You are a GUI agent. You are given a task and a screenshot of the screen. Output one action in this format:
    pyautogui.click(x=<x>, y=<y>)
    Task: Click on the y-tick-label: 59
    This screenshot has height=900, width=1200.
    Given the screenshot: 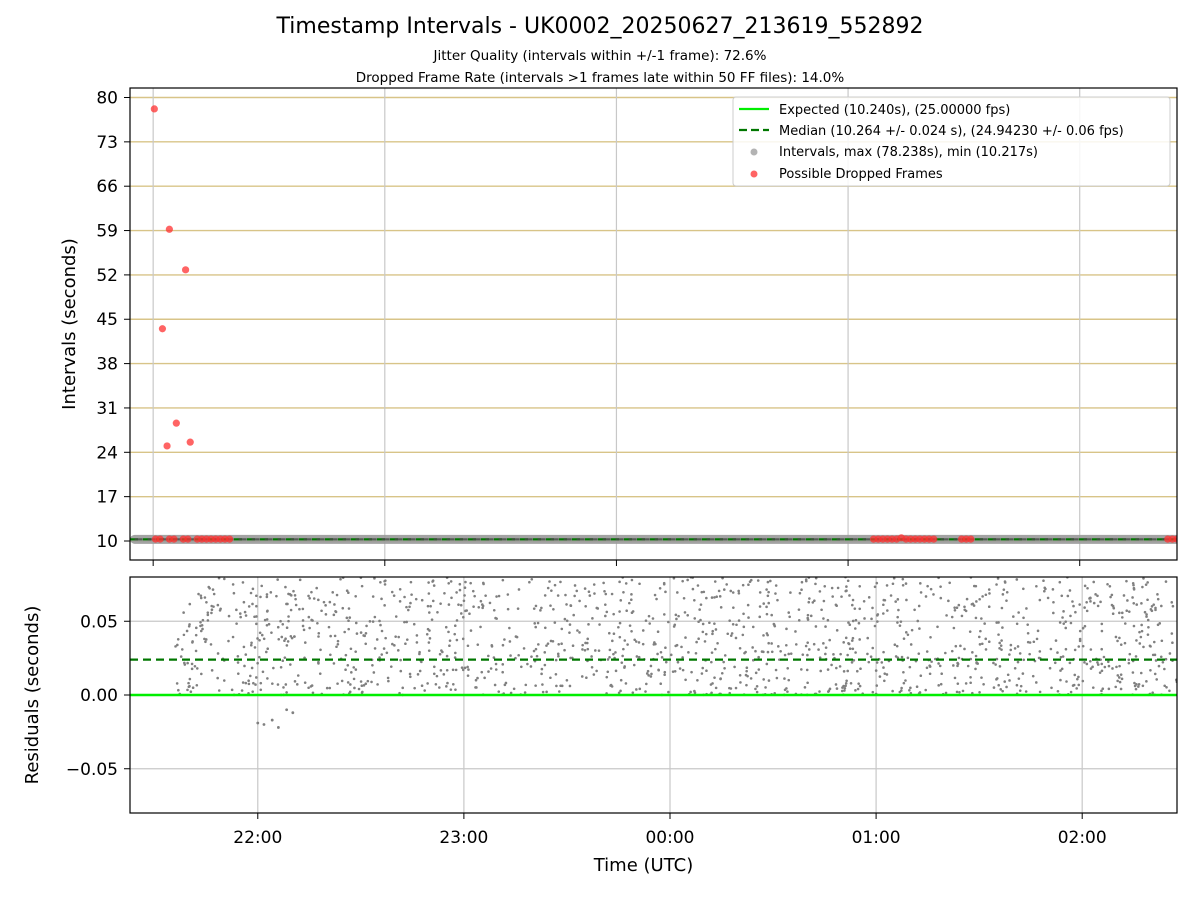 What is the action you would take?
    pyautogui.click(x=107, y=232)
    